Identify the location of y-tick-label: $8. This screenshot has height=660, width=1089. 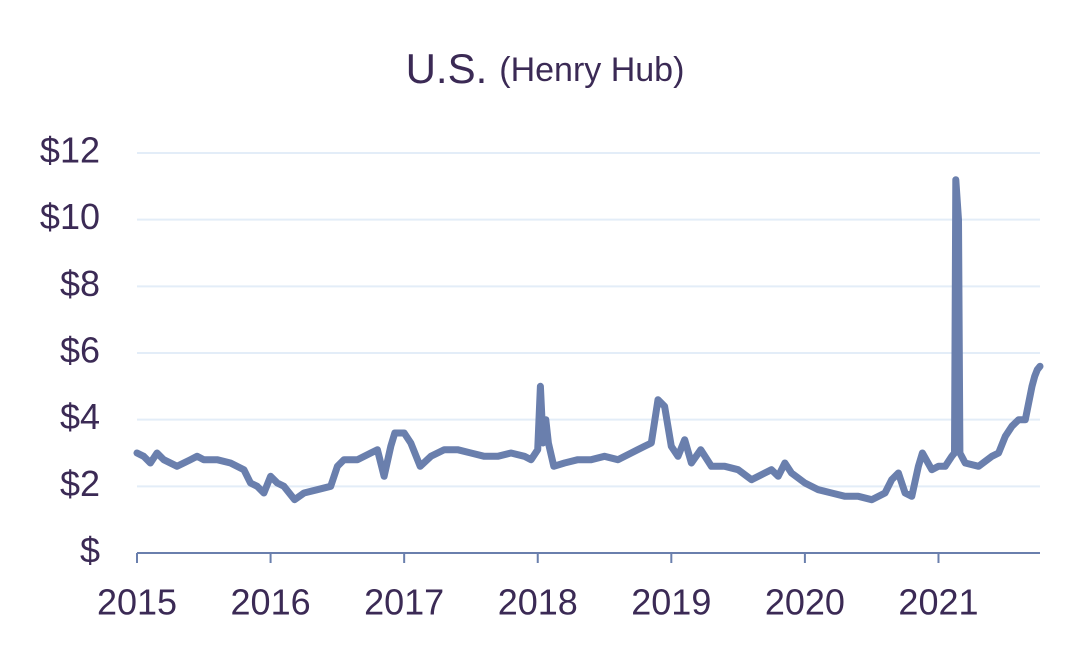
(80, 283).